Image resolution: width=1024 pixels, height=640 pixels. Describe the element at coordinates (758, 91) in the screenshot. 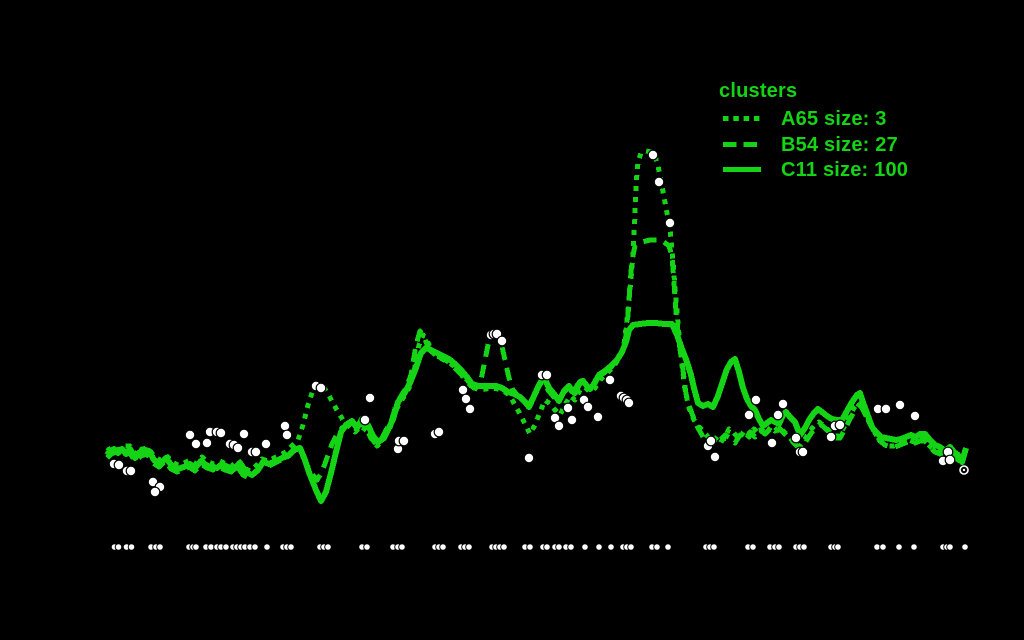

I see `svg-text: clusters` at that location.